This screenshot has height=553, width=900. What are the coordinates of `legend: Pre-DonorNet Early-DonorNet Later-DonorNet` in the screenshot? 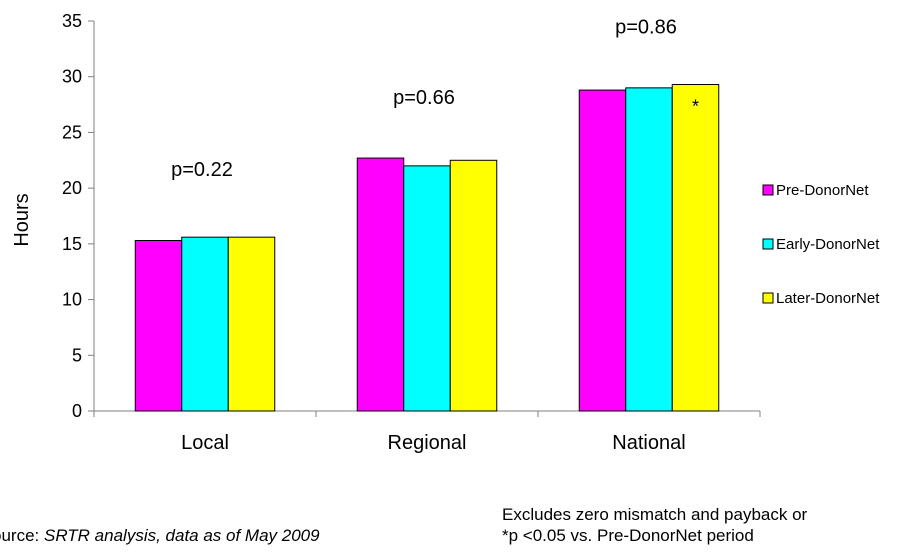 It's located at (821, 244).